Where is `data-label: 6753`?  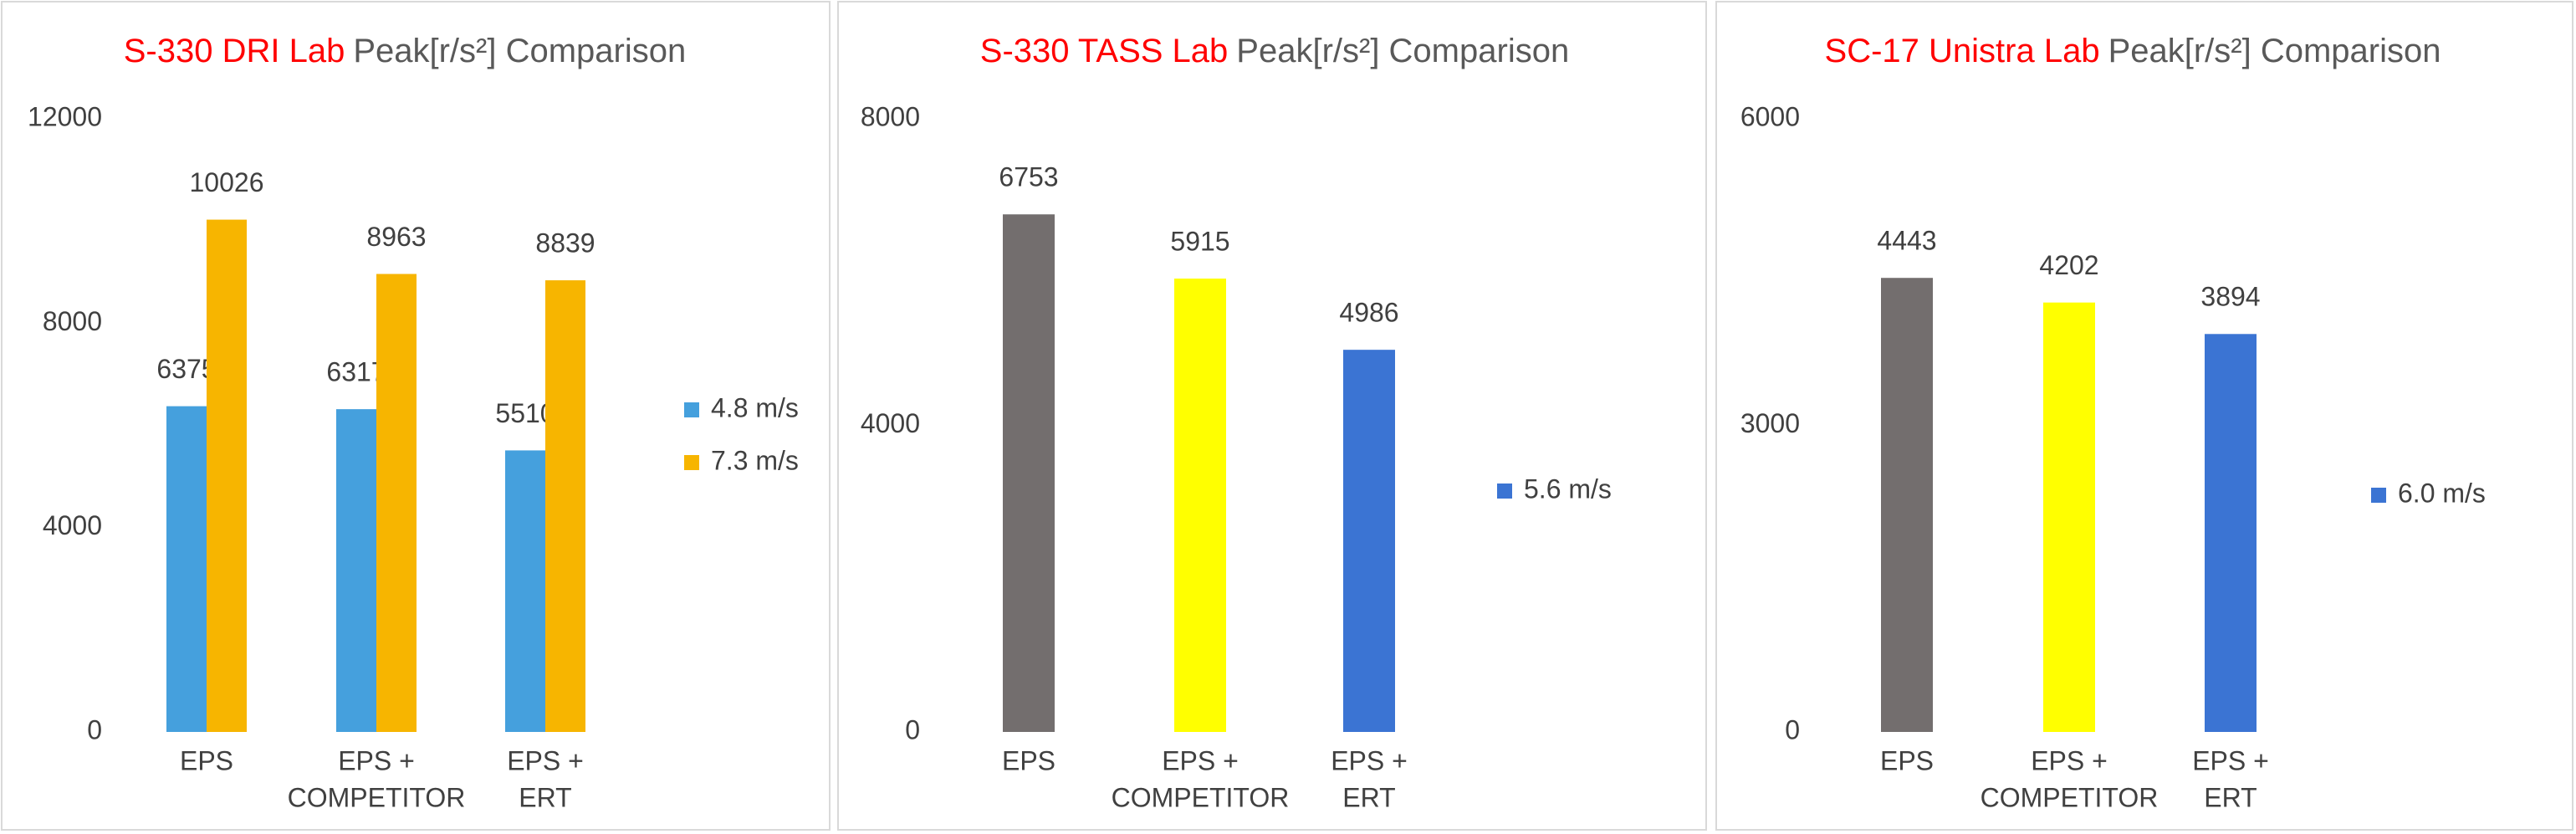 data-label: 6753 is located at coordinates (1028, 177).